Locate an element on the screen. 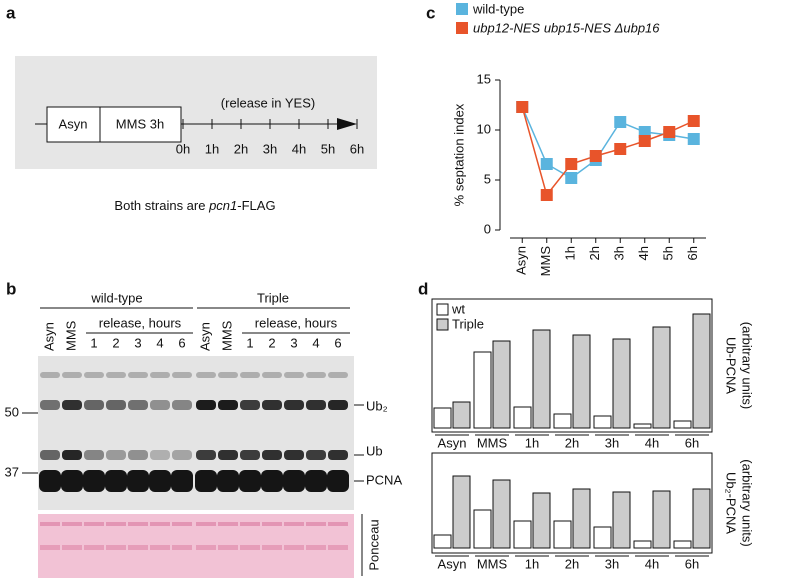 The width and height of the screenshot is (787, 578). time-label: 0h is located at coordinates (183, 148).